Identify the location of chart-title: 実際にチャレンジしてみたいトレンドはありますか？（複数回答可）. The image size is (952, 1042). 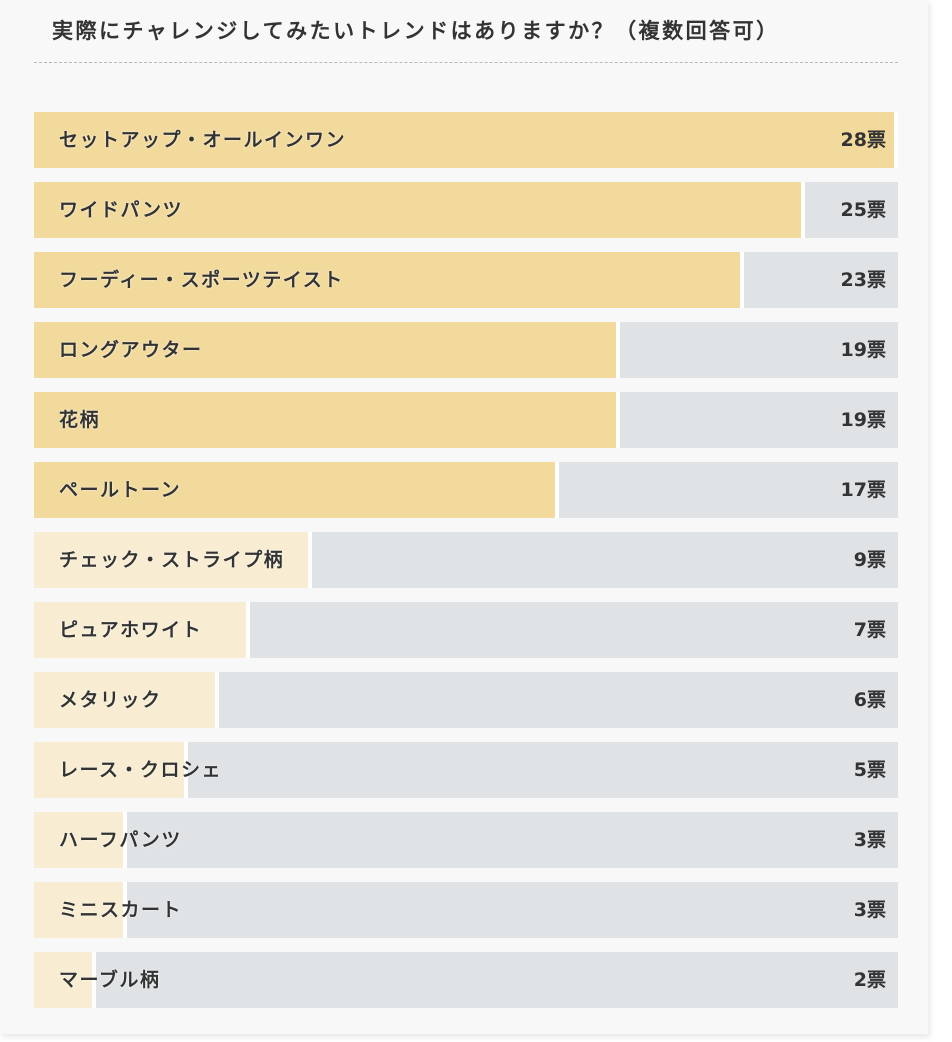
(416, 31).